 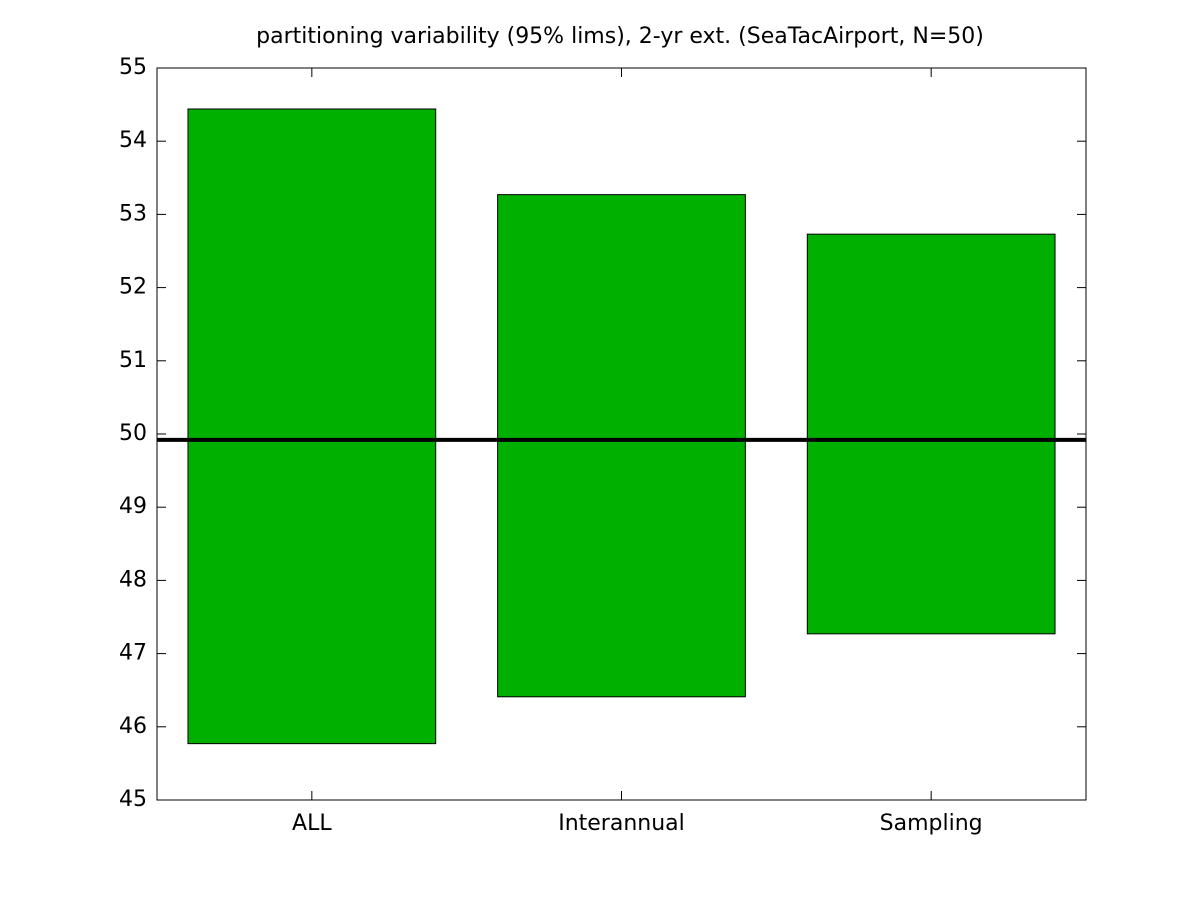 I want to click on y-tick-label: 54, so click(x=133, y=140).